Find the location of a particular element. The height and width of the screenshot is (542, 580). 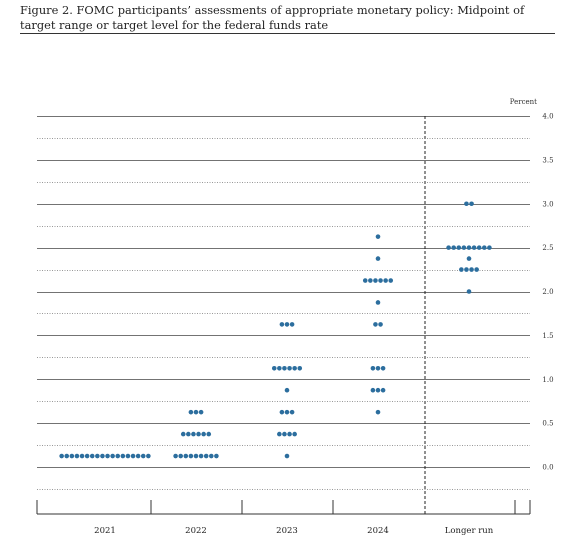

y-tick-label: 4.0 is located at coordinates (547, 117).